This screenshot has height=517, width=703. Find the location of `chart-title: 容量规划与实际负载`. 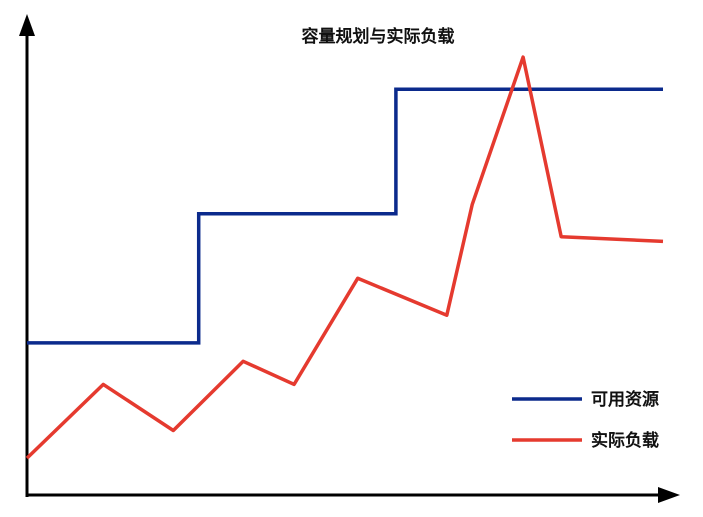

chart-title: 容量规划与实际负载 is located at coordinates (378, 36).